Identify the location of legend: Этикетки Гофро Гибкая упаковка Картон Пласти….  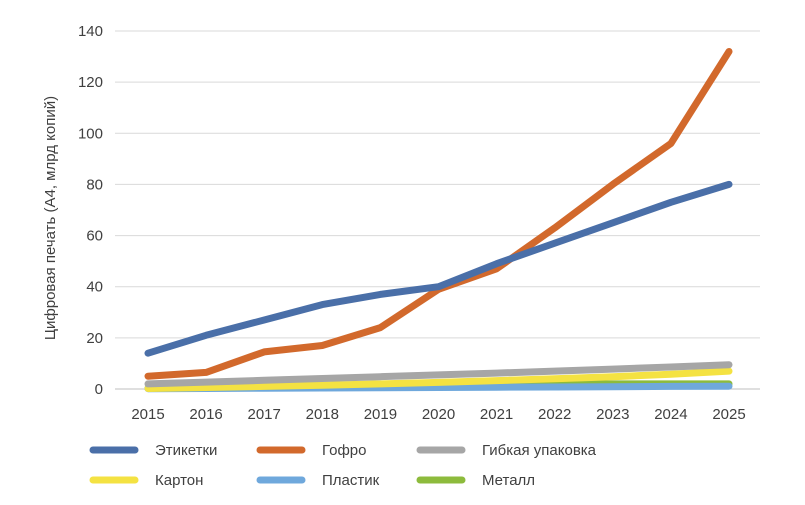
(343, 465).